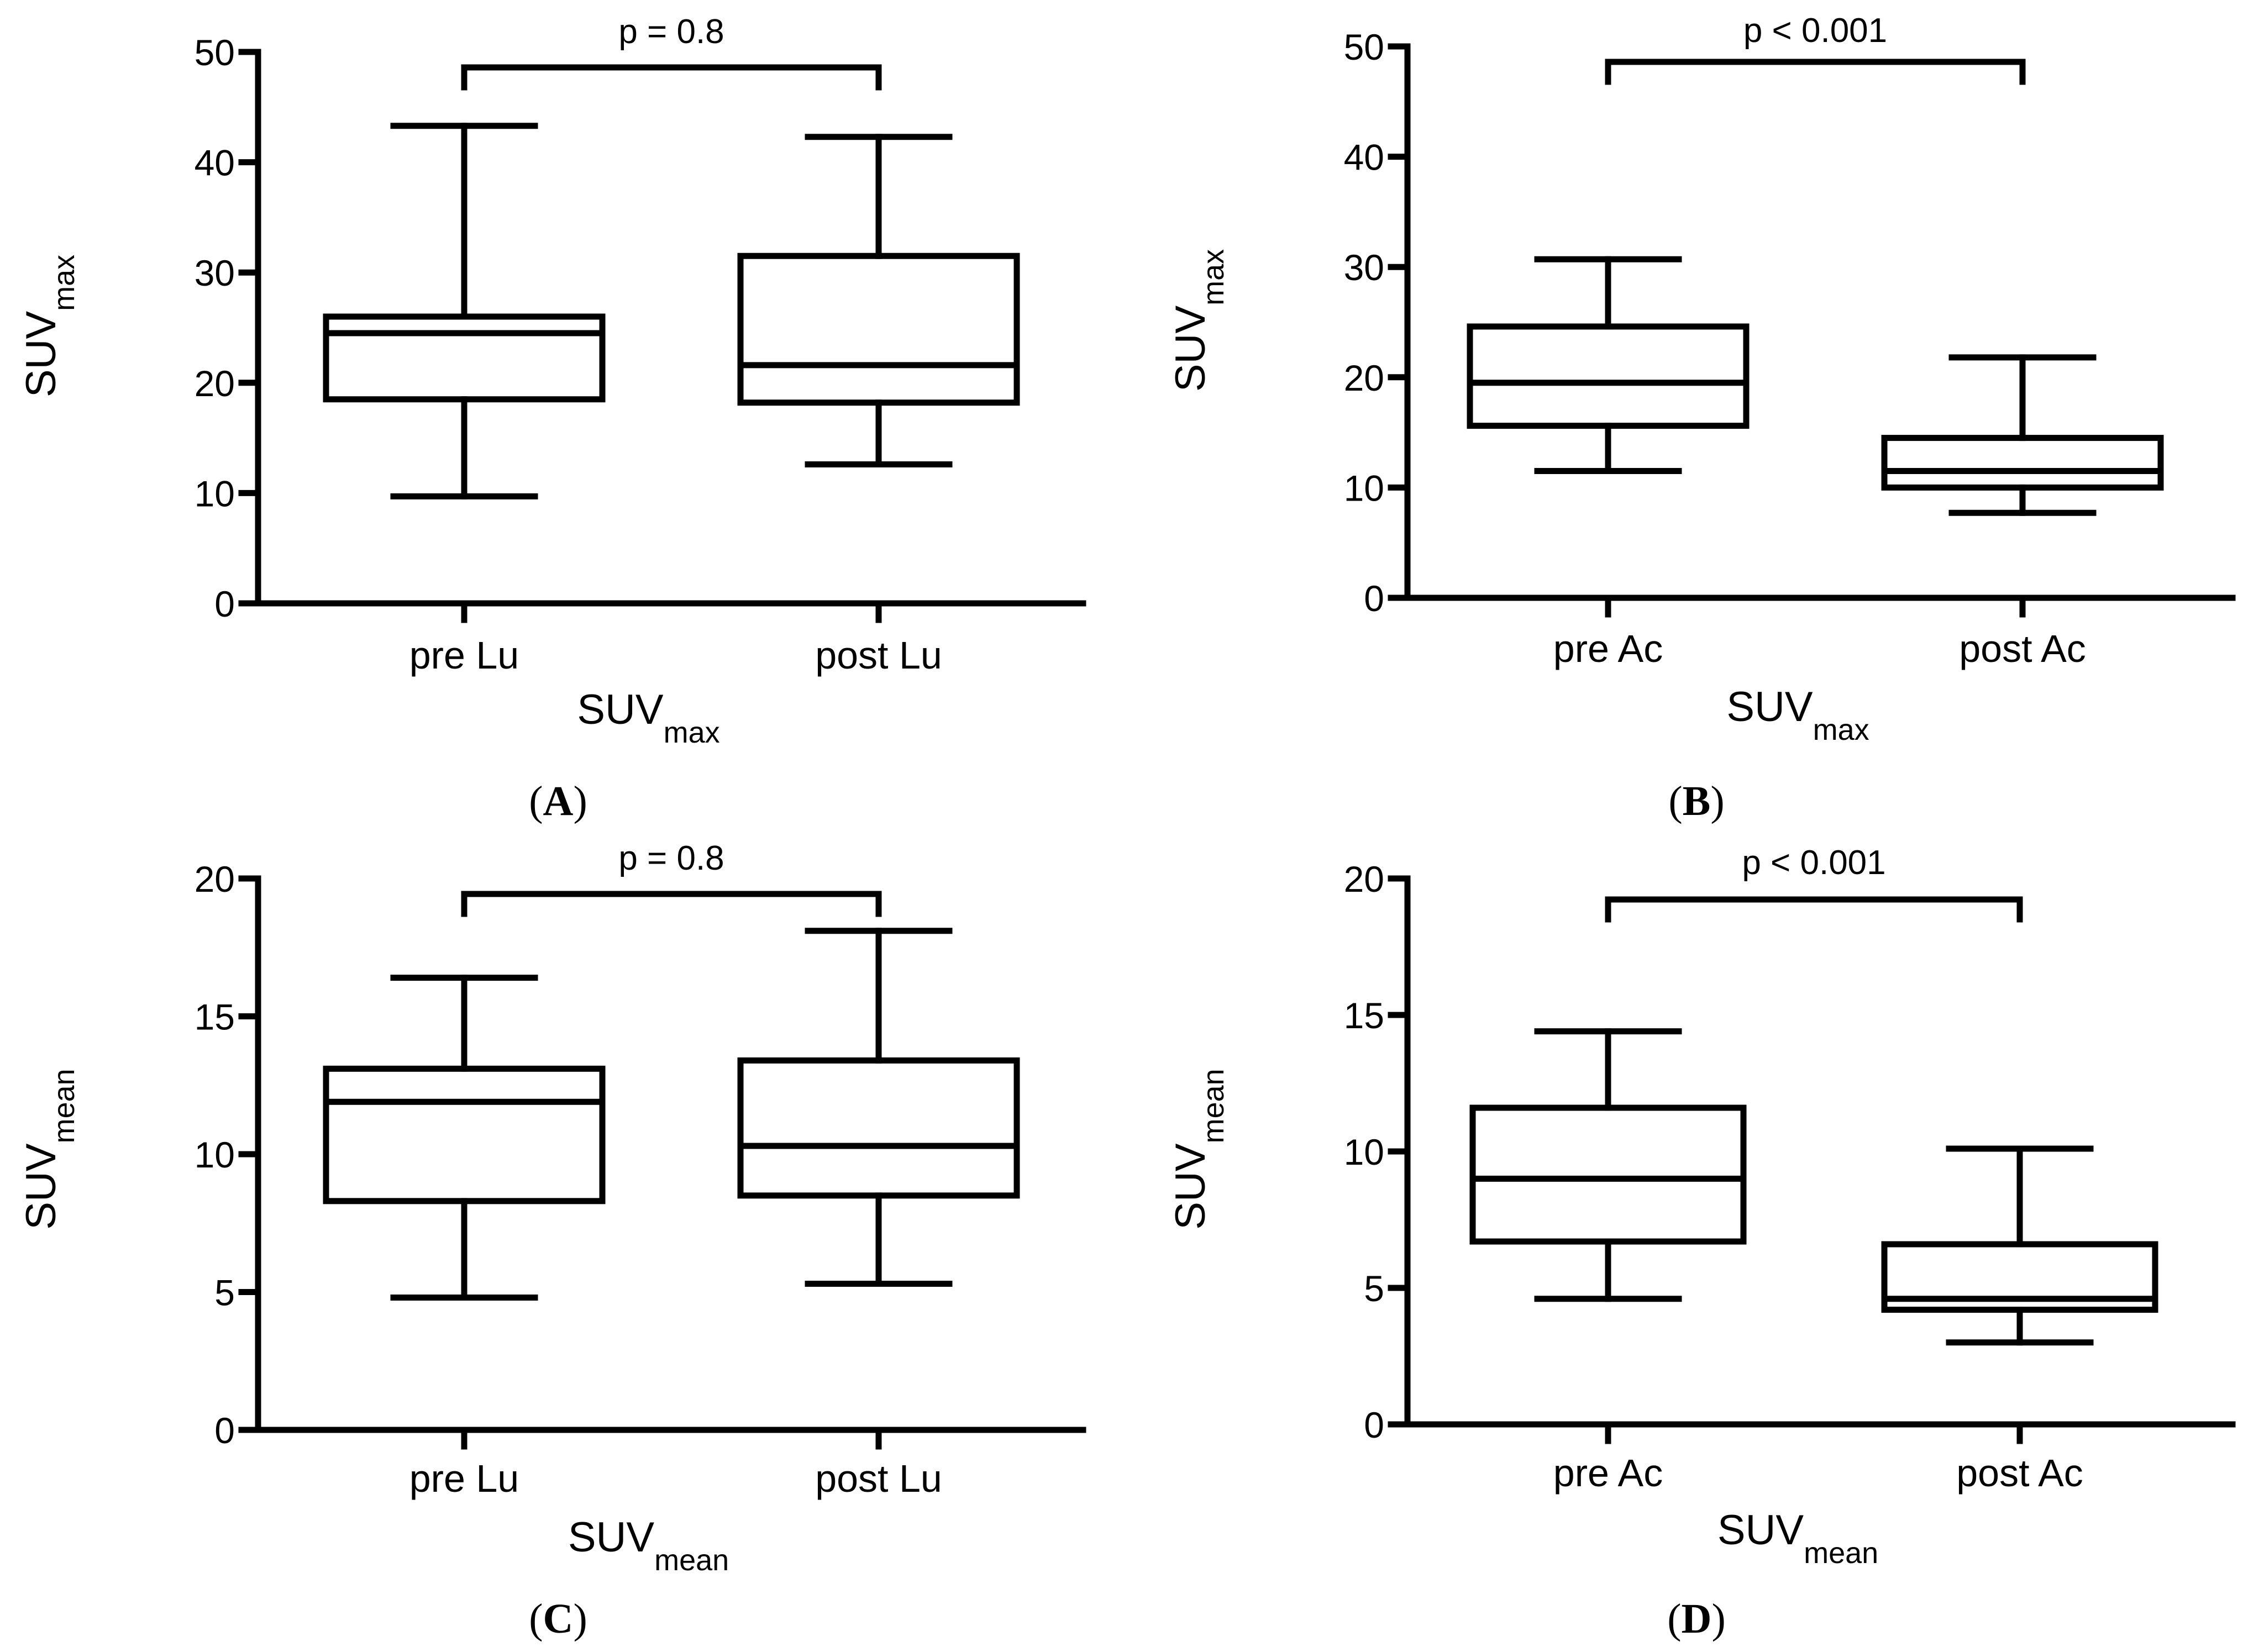 This screenshot has width=2243, height=1652. I want to click on panel-label-letter: A, so click(559, 801).